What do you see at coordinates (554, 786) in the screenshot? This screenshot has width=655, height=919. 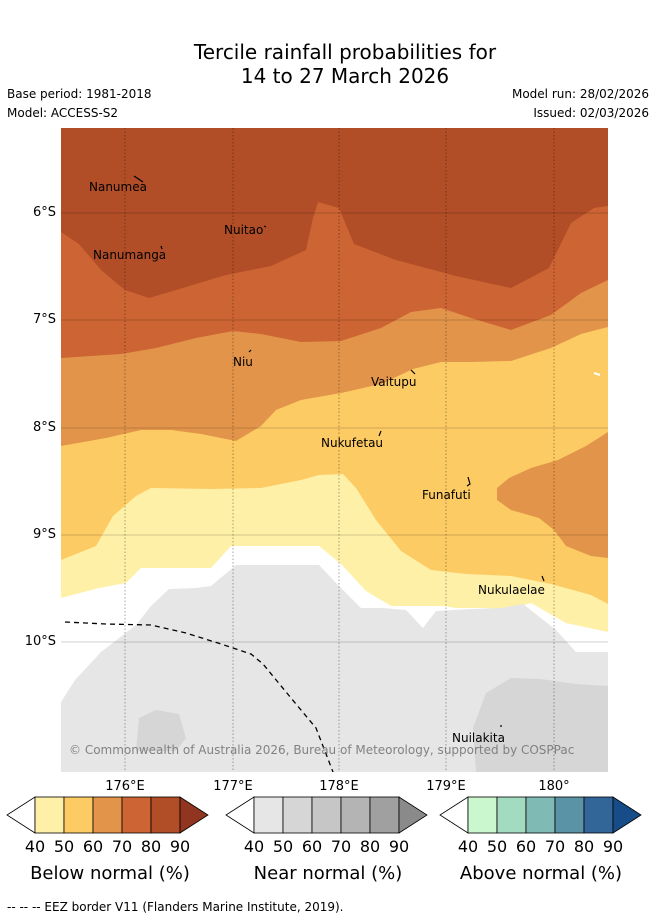 I see `lon-label-180: 180°` at bounding box center [554, 786].